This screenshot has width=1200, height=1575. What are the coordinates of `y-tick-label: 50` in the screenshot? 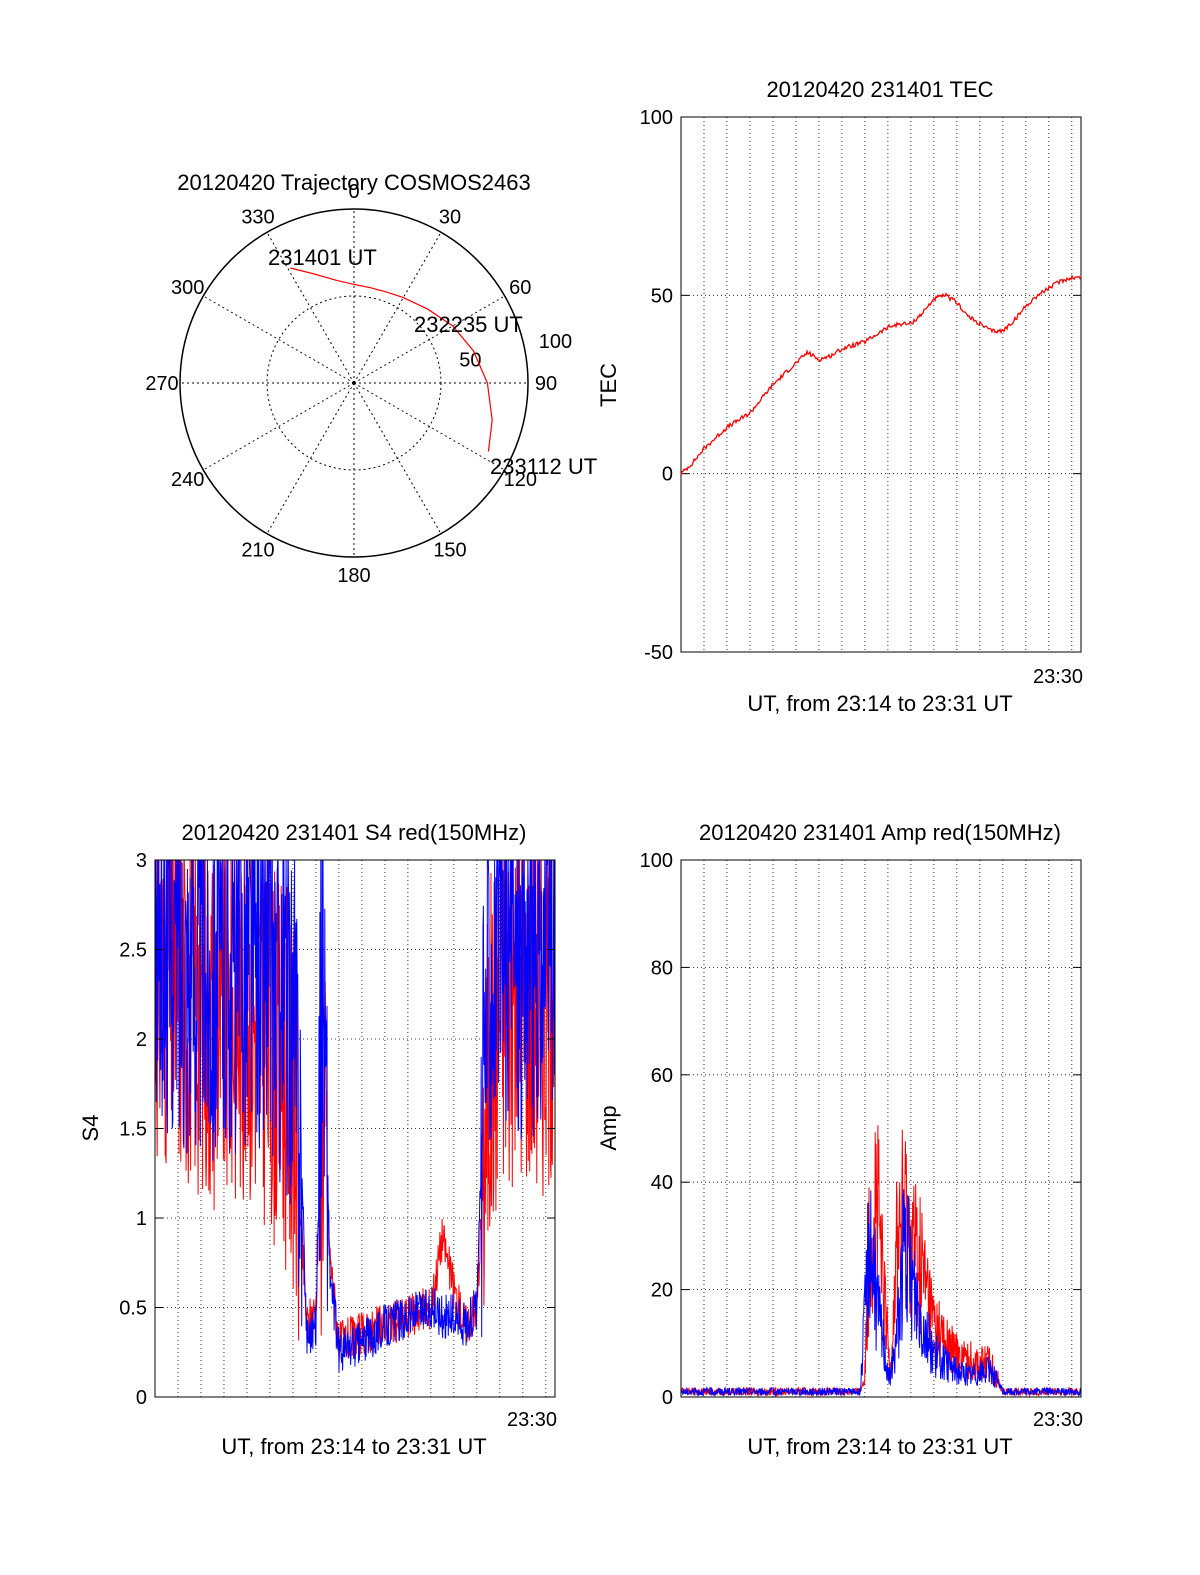 It's located at (662, 296).